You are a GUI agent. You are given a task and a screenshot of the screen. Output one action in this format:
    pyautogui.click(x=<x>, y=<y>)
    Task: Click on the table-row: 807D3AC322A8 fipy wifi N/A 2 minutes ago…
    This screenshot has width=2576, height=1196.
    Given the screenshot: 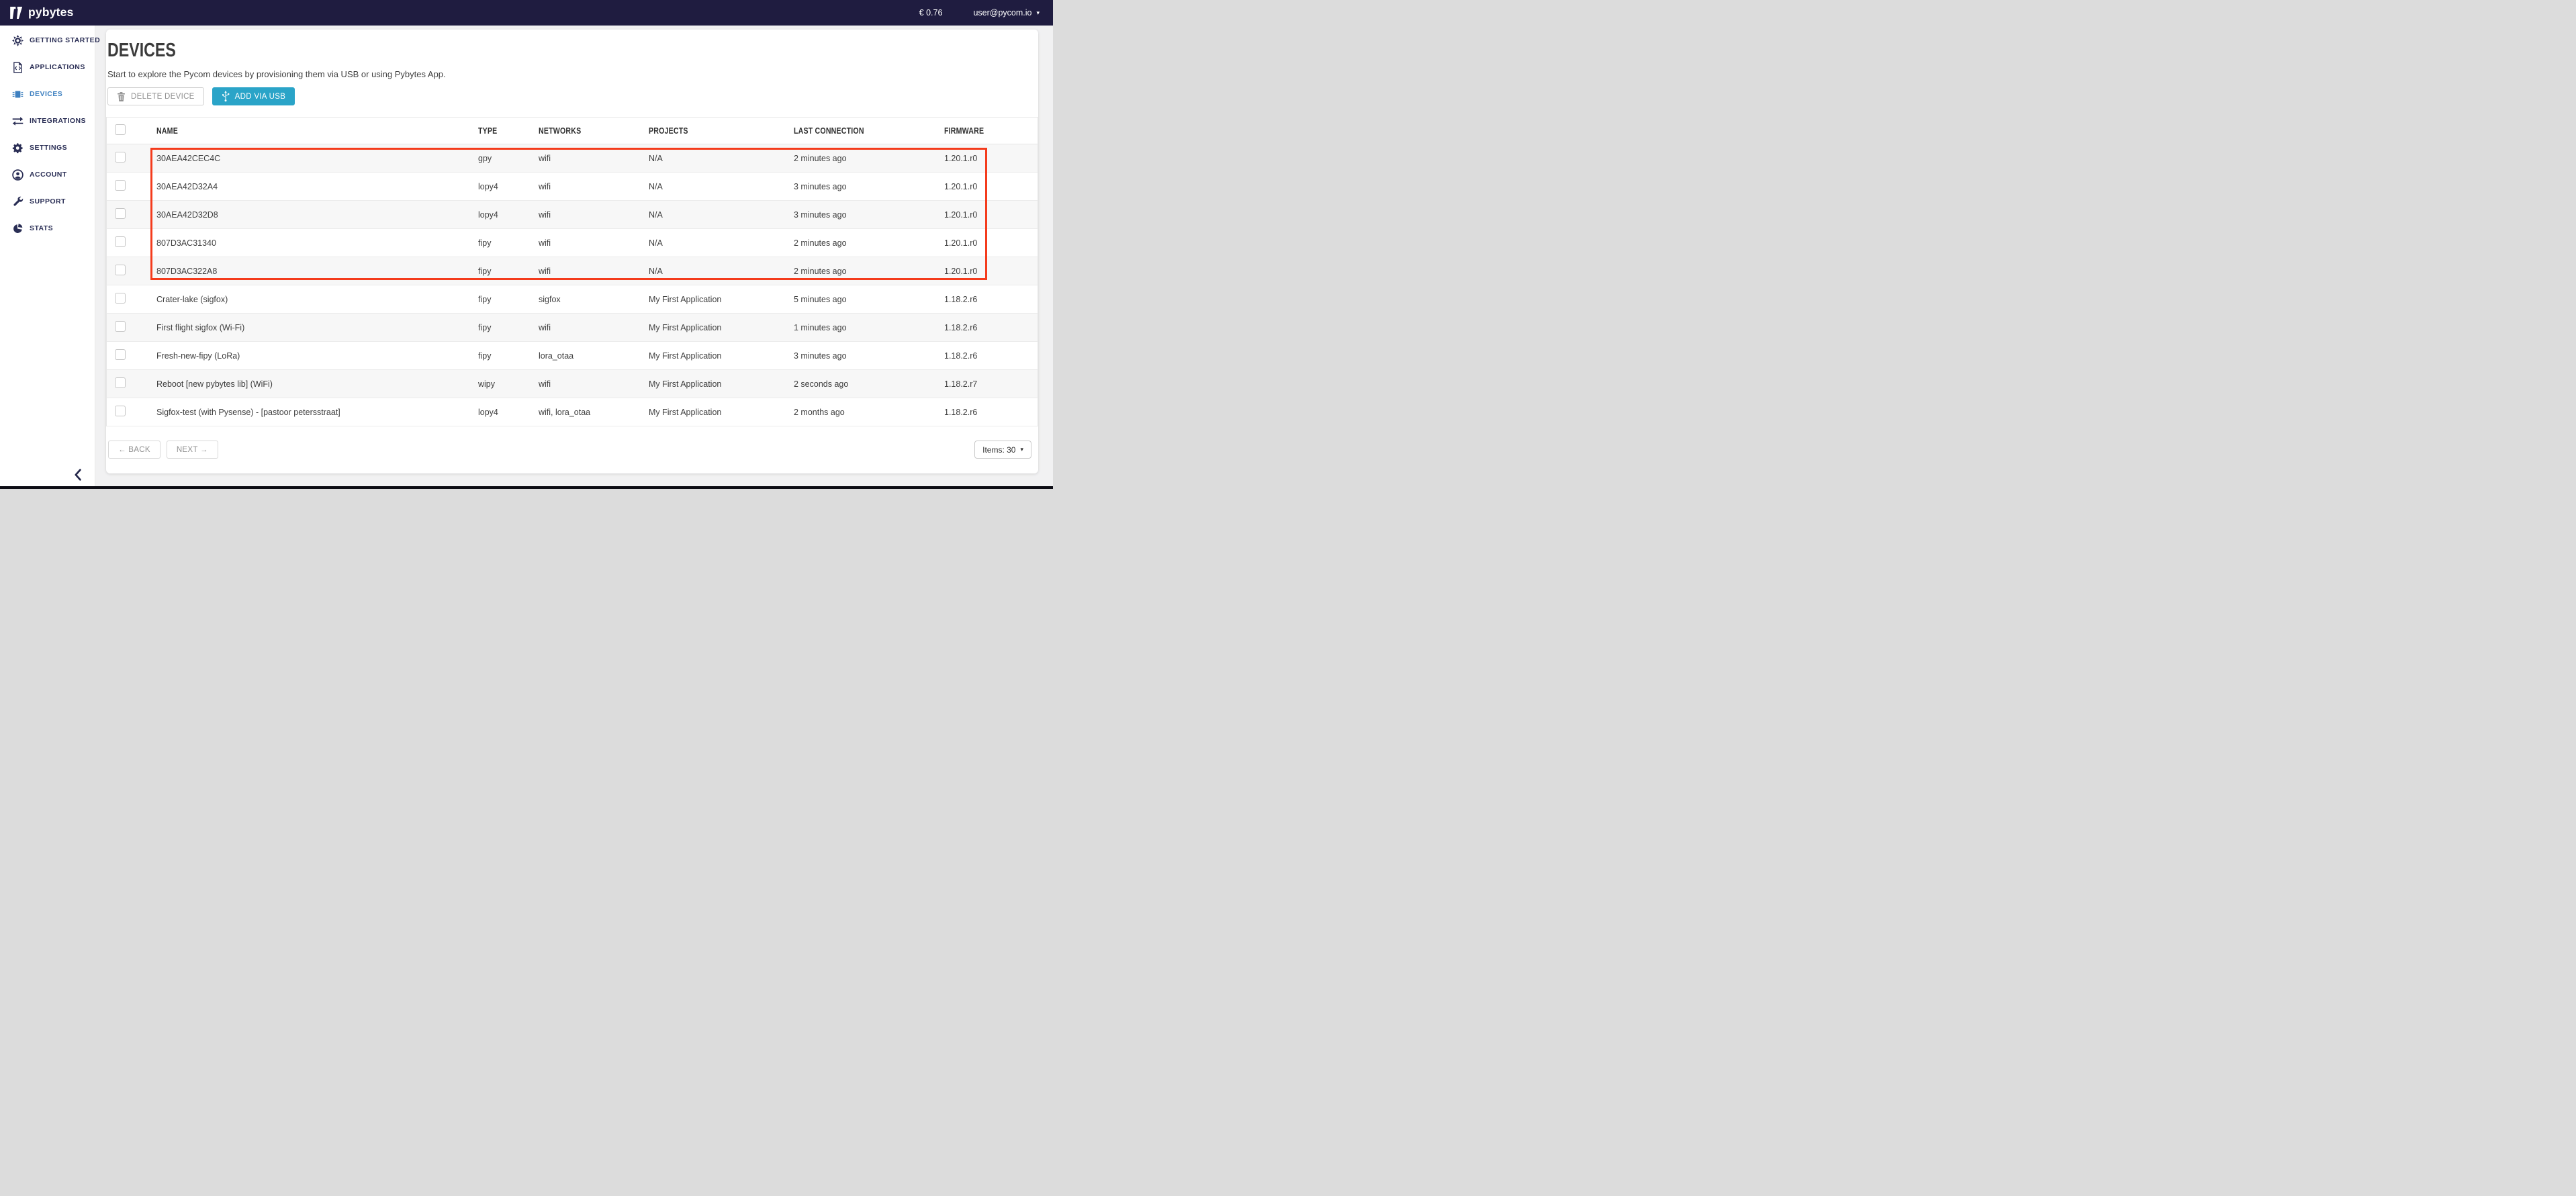 What is the action you would take?
    pyautogui.click(x=572, y=271)
    